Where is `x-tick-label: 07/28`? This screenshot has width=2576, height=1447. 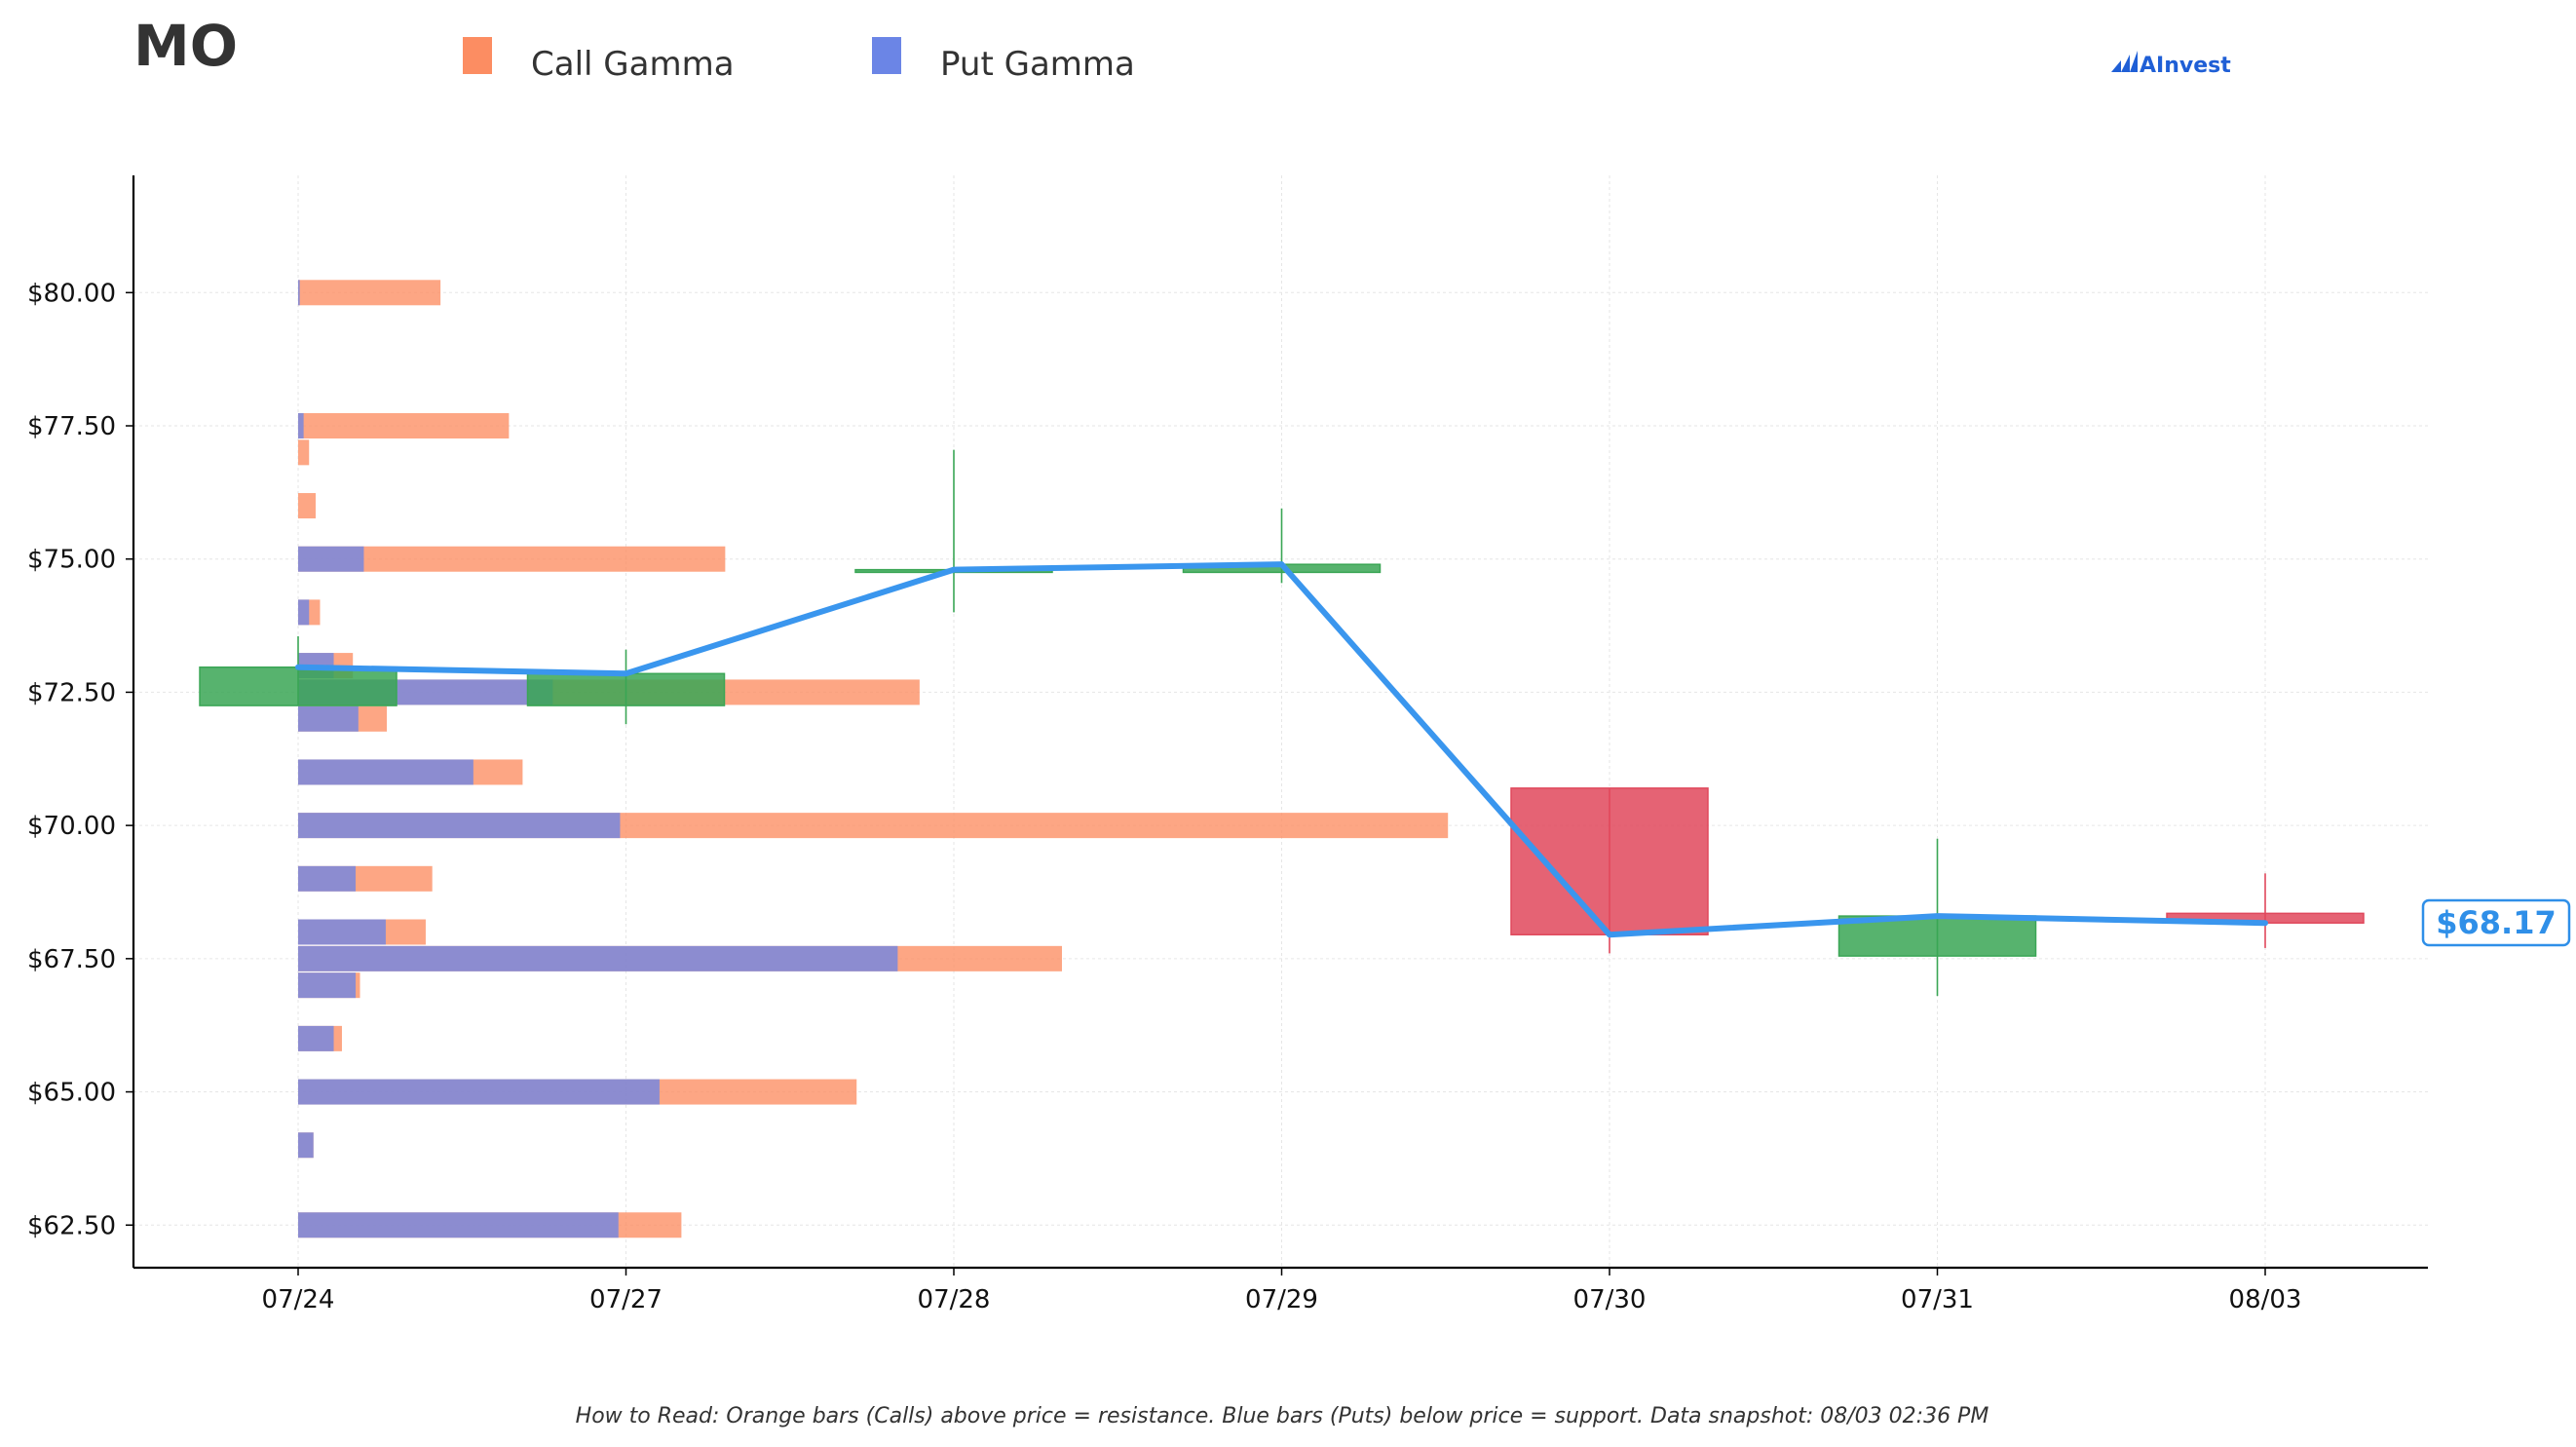
x-tick-label: 07/28 is located at coordinates (954, 1299).